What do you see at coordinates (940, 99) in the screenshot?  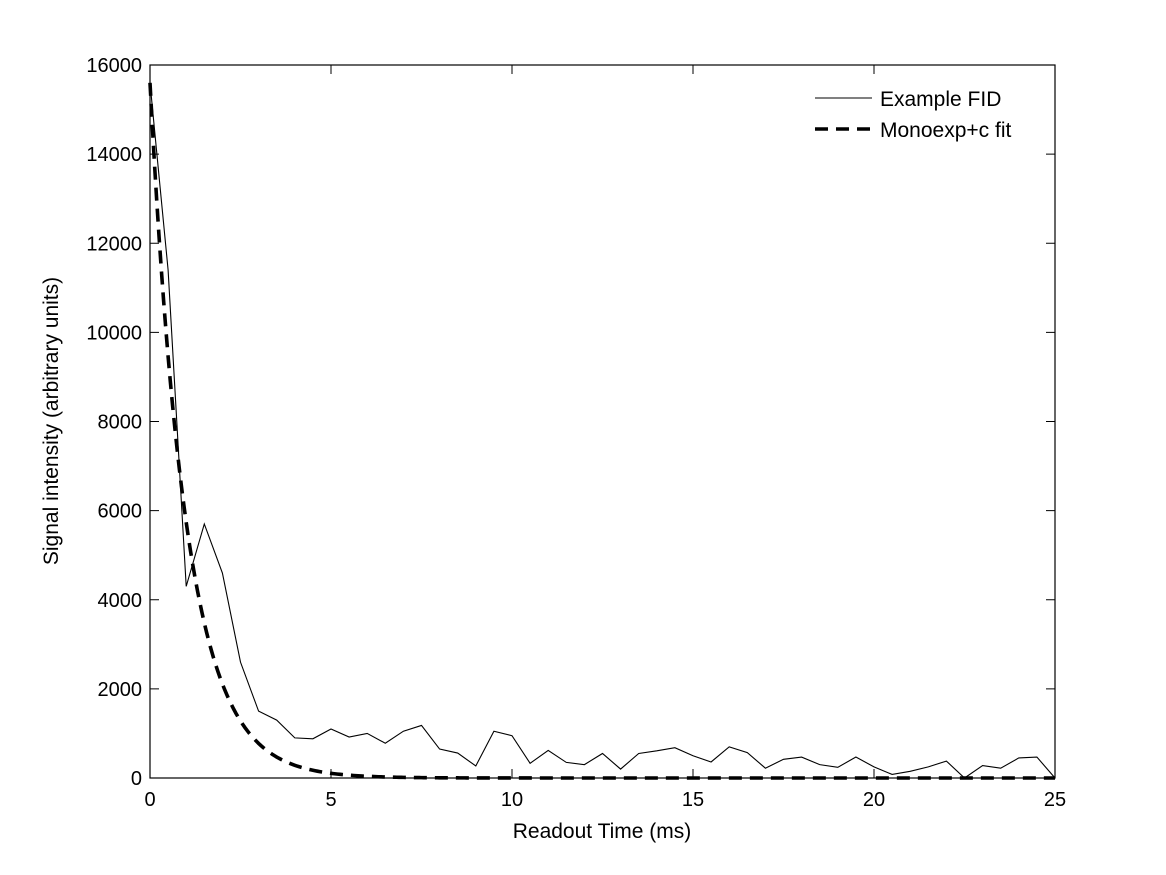 I see `legend-label: Example FID` at bounding box center [940, 99].